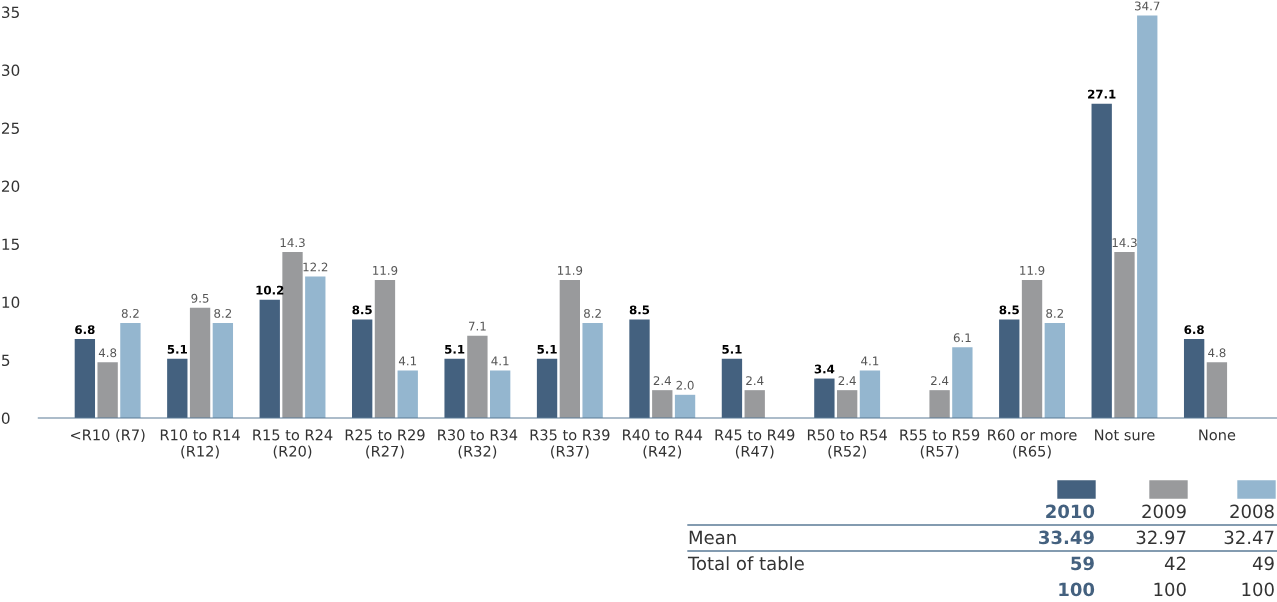  I want to click on y-tick-label: 30, so click(11, 70).